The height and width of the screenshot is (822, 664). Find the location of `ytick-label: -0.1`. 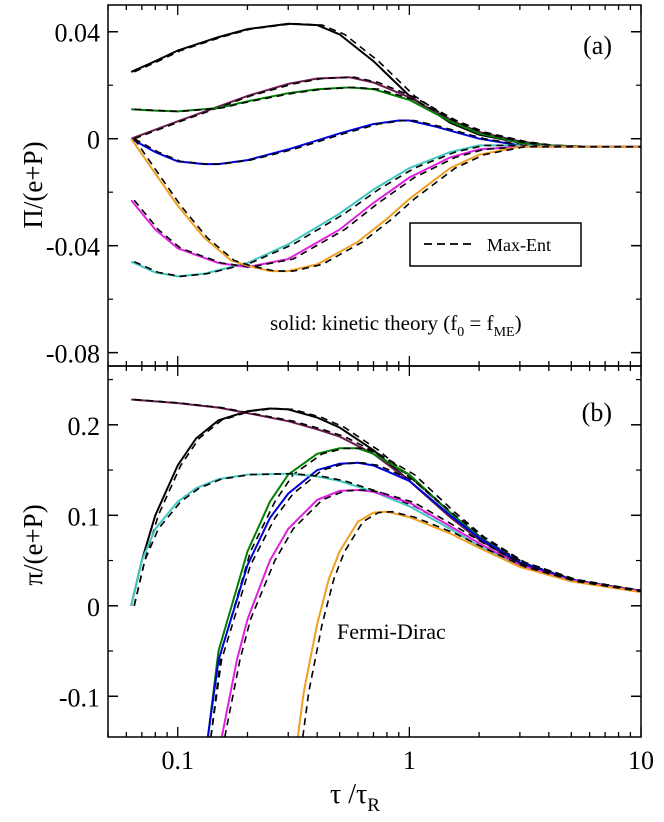

ytick-label: -0.1 is located at coordinates (79, 697).